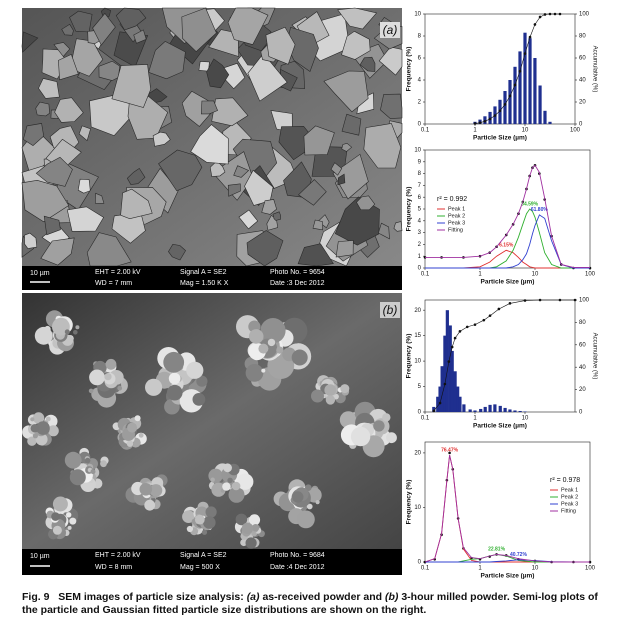  What do you see at coordinates (392, 597) in the screenshot?
I see `caption-text: (b)` at bounding box center [392, 597].